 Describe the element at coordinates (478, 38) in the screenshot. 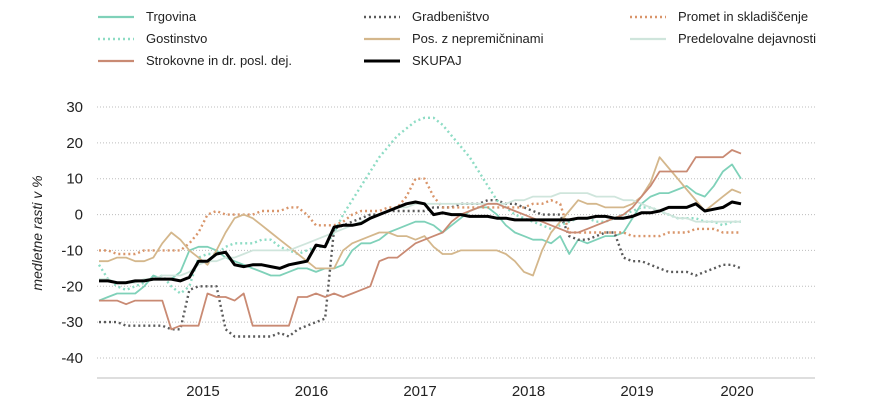

I see `legend-label: Pos. z nepremičninami` at that location.